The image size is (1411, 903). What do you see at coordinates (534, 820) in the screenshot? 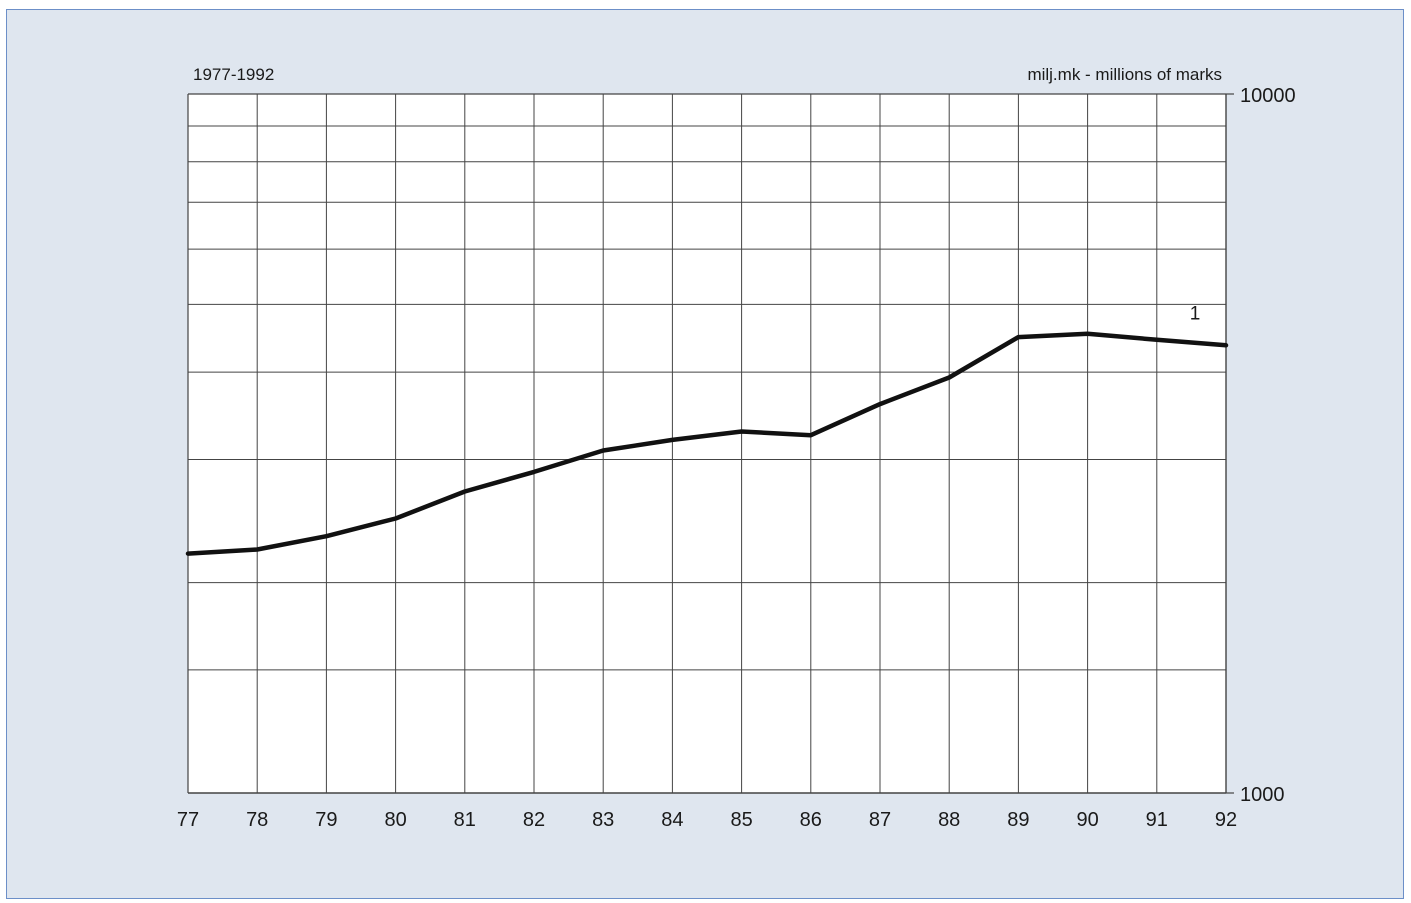
I see `x-tick-label: 82` at bounding box center [534, 820].